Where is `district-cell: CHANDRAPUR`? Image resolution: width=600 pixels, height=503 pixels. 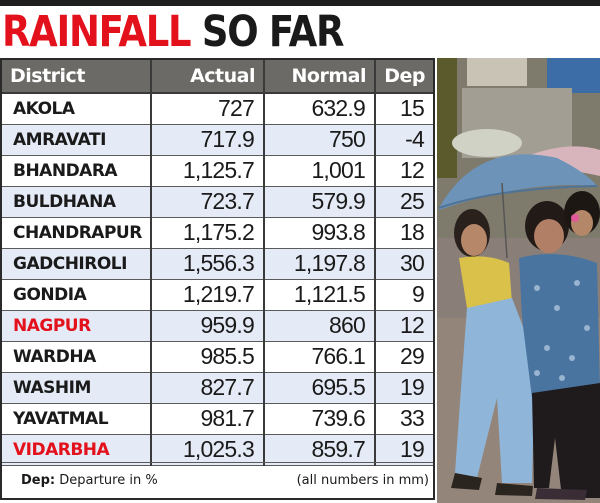 district-cell: CHANDRAPUR is located at coordinates (77, 233).